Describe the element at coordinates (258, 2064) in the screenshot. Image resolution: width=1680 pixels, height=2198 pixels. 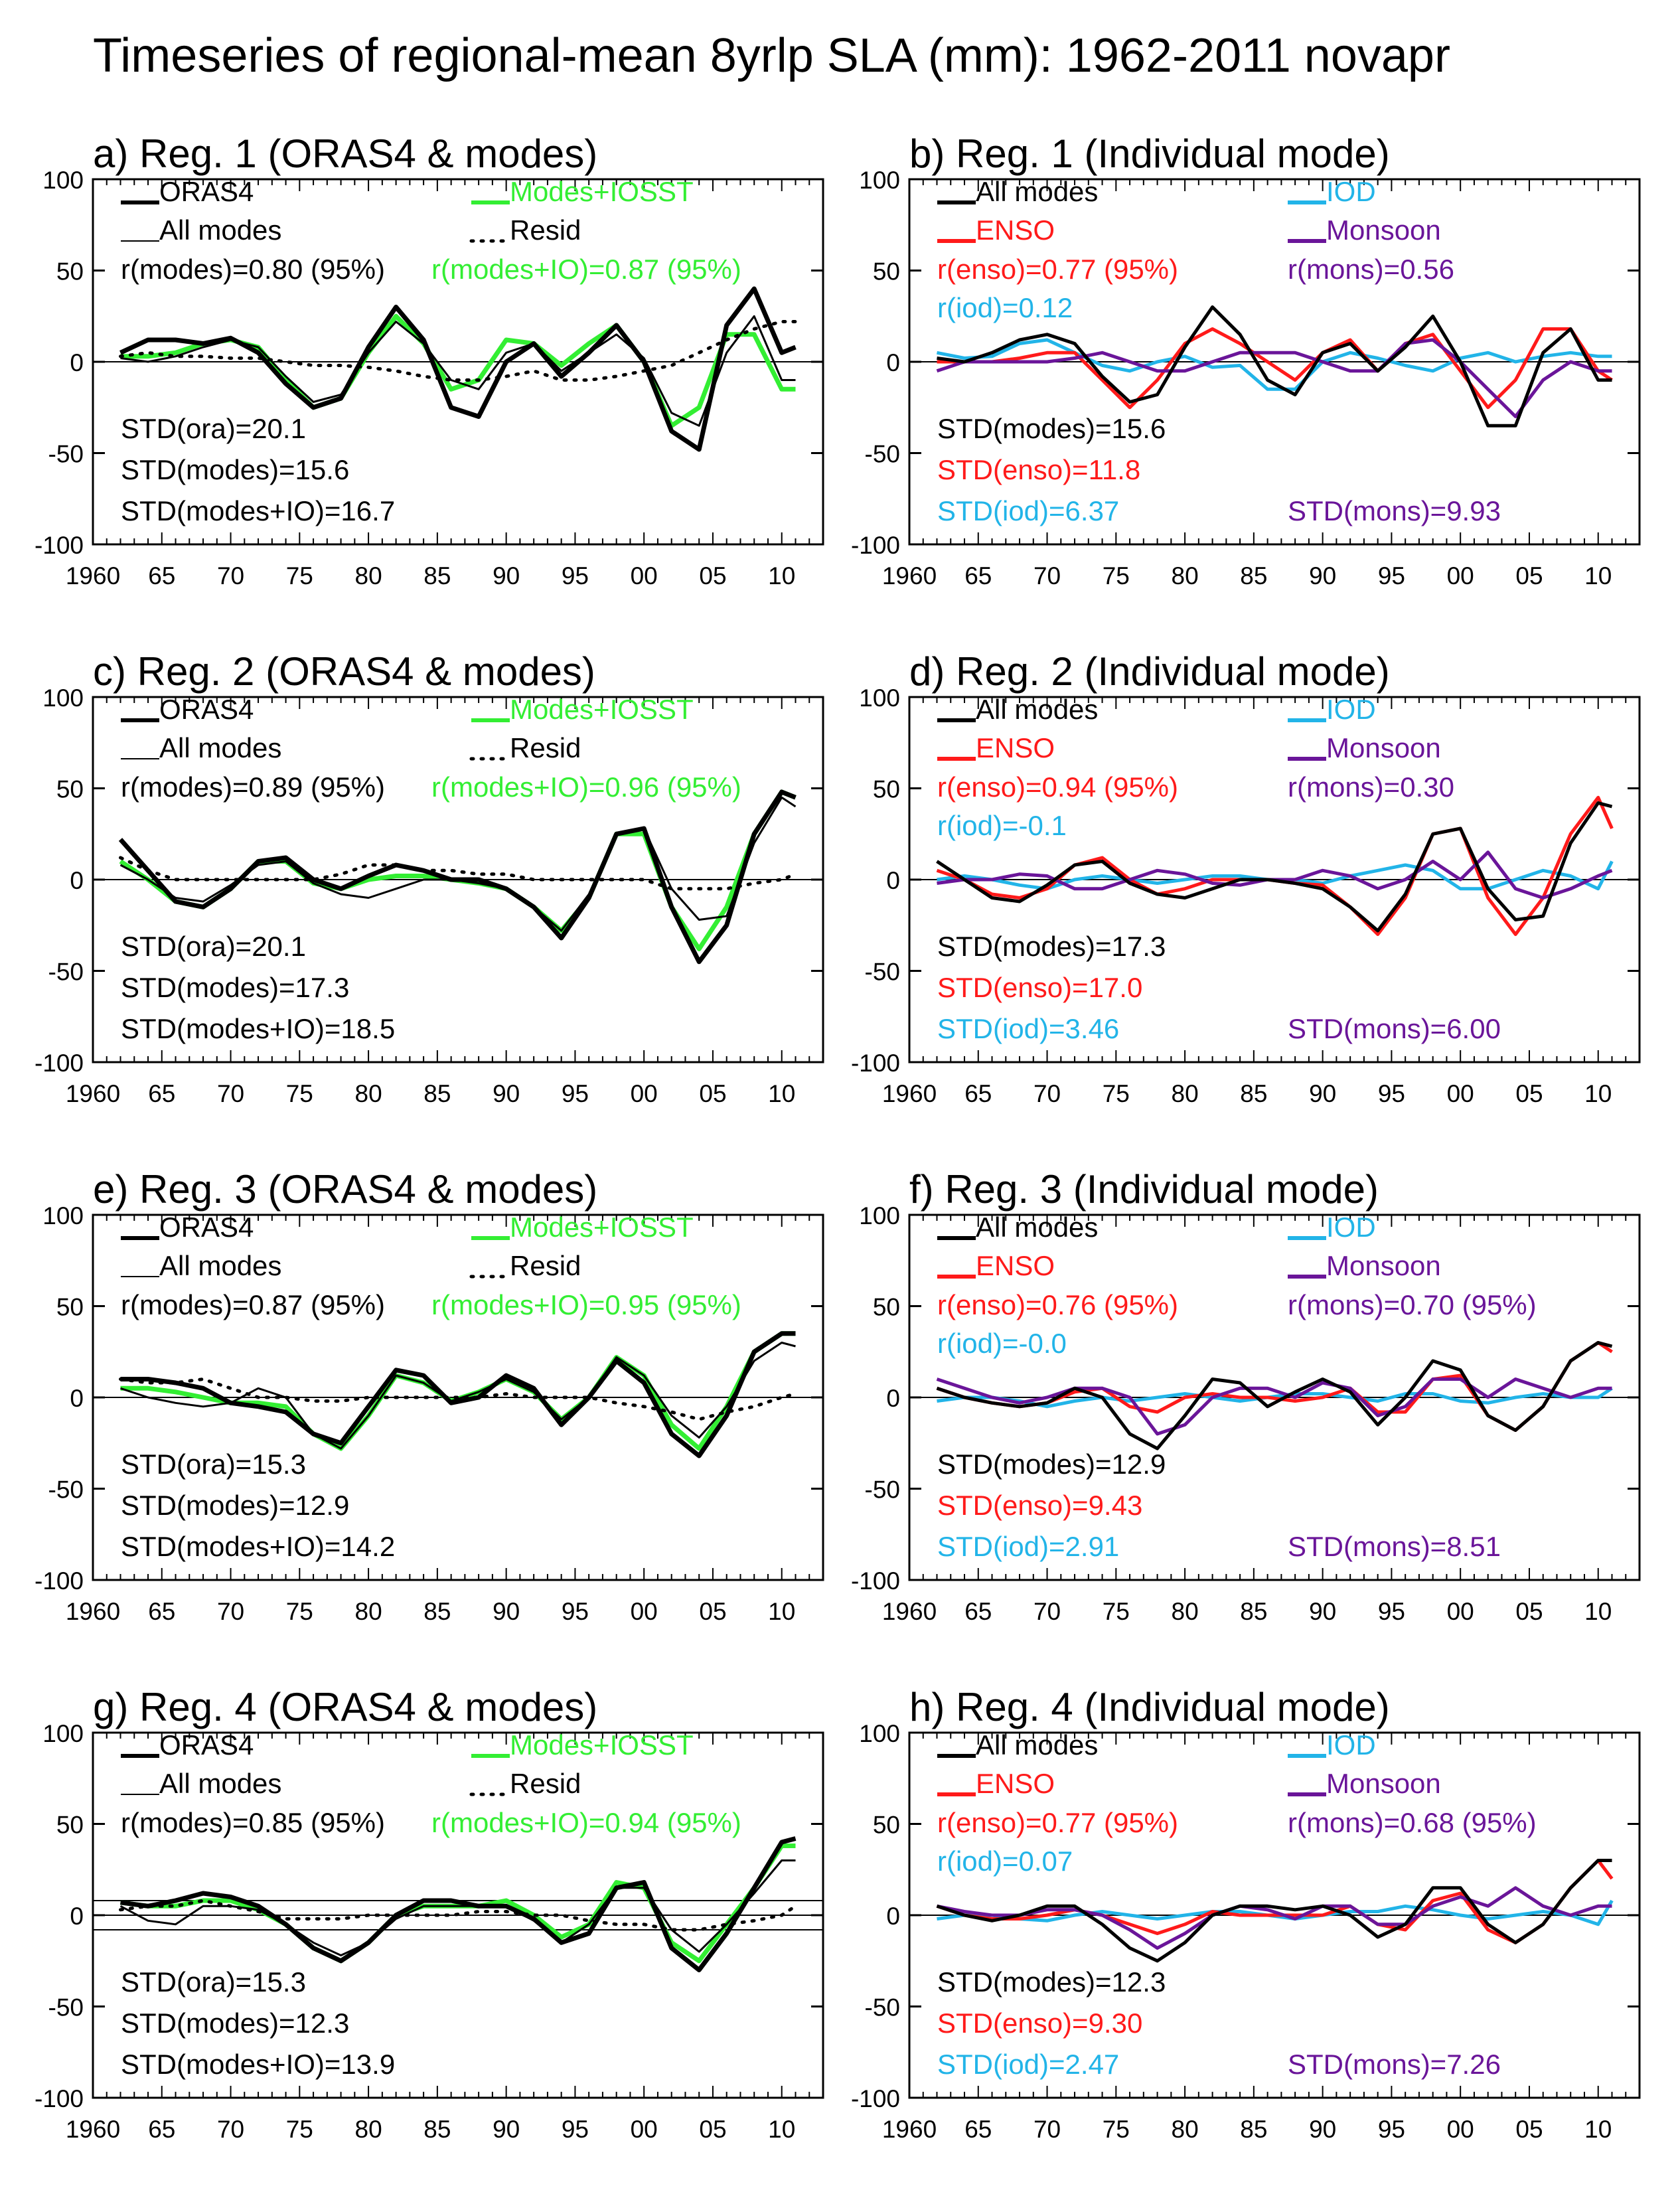
I see `std-line: STD(modes+IO)=13.9` at that location.